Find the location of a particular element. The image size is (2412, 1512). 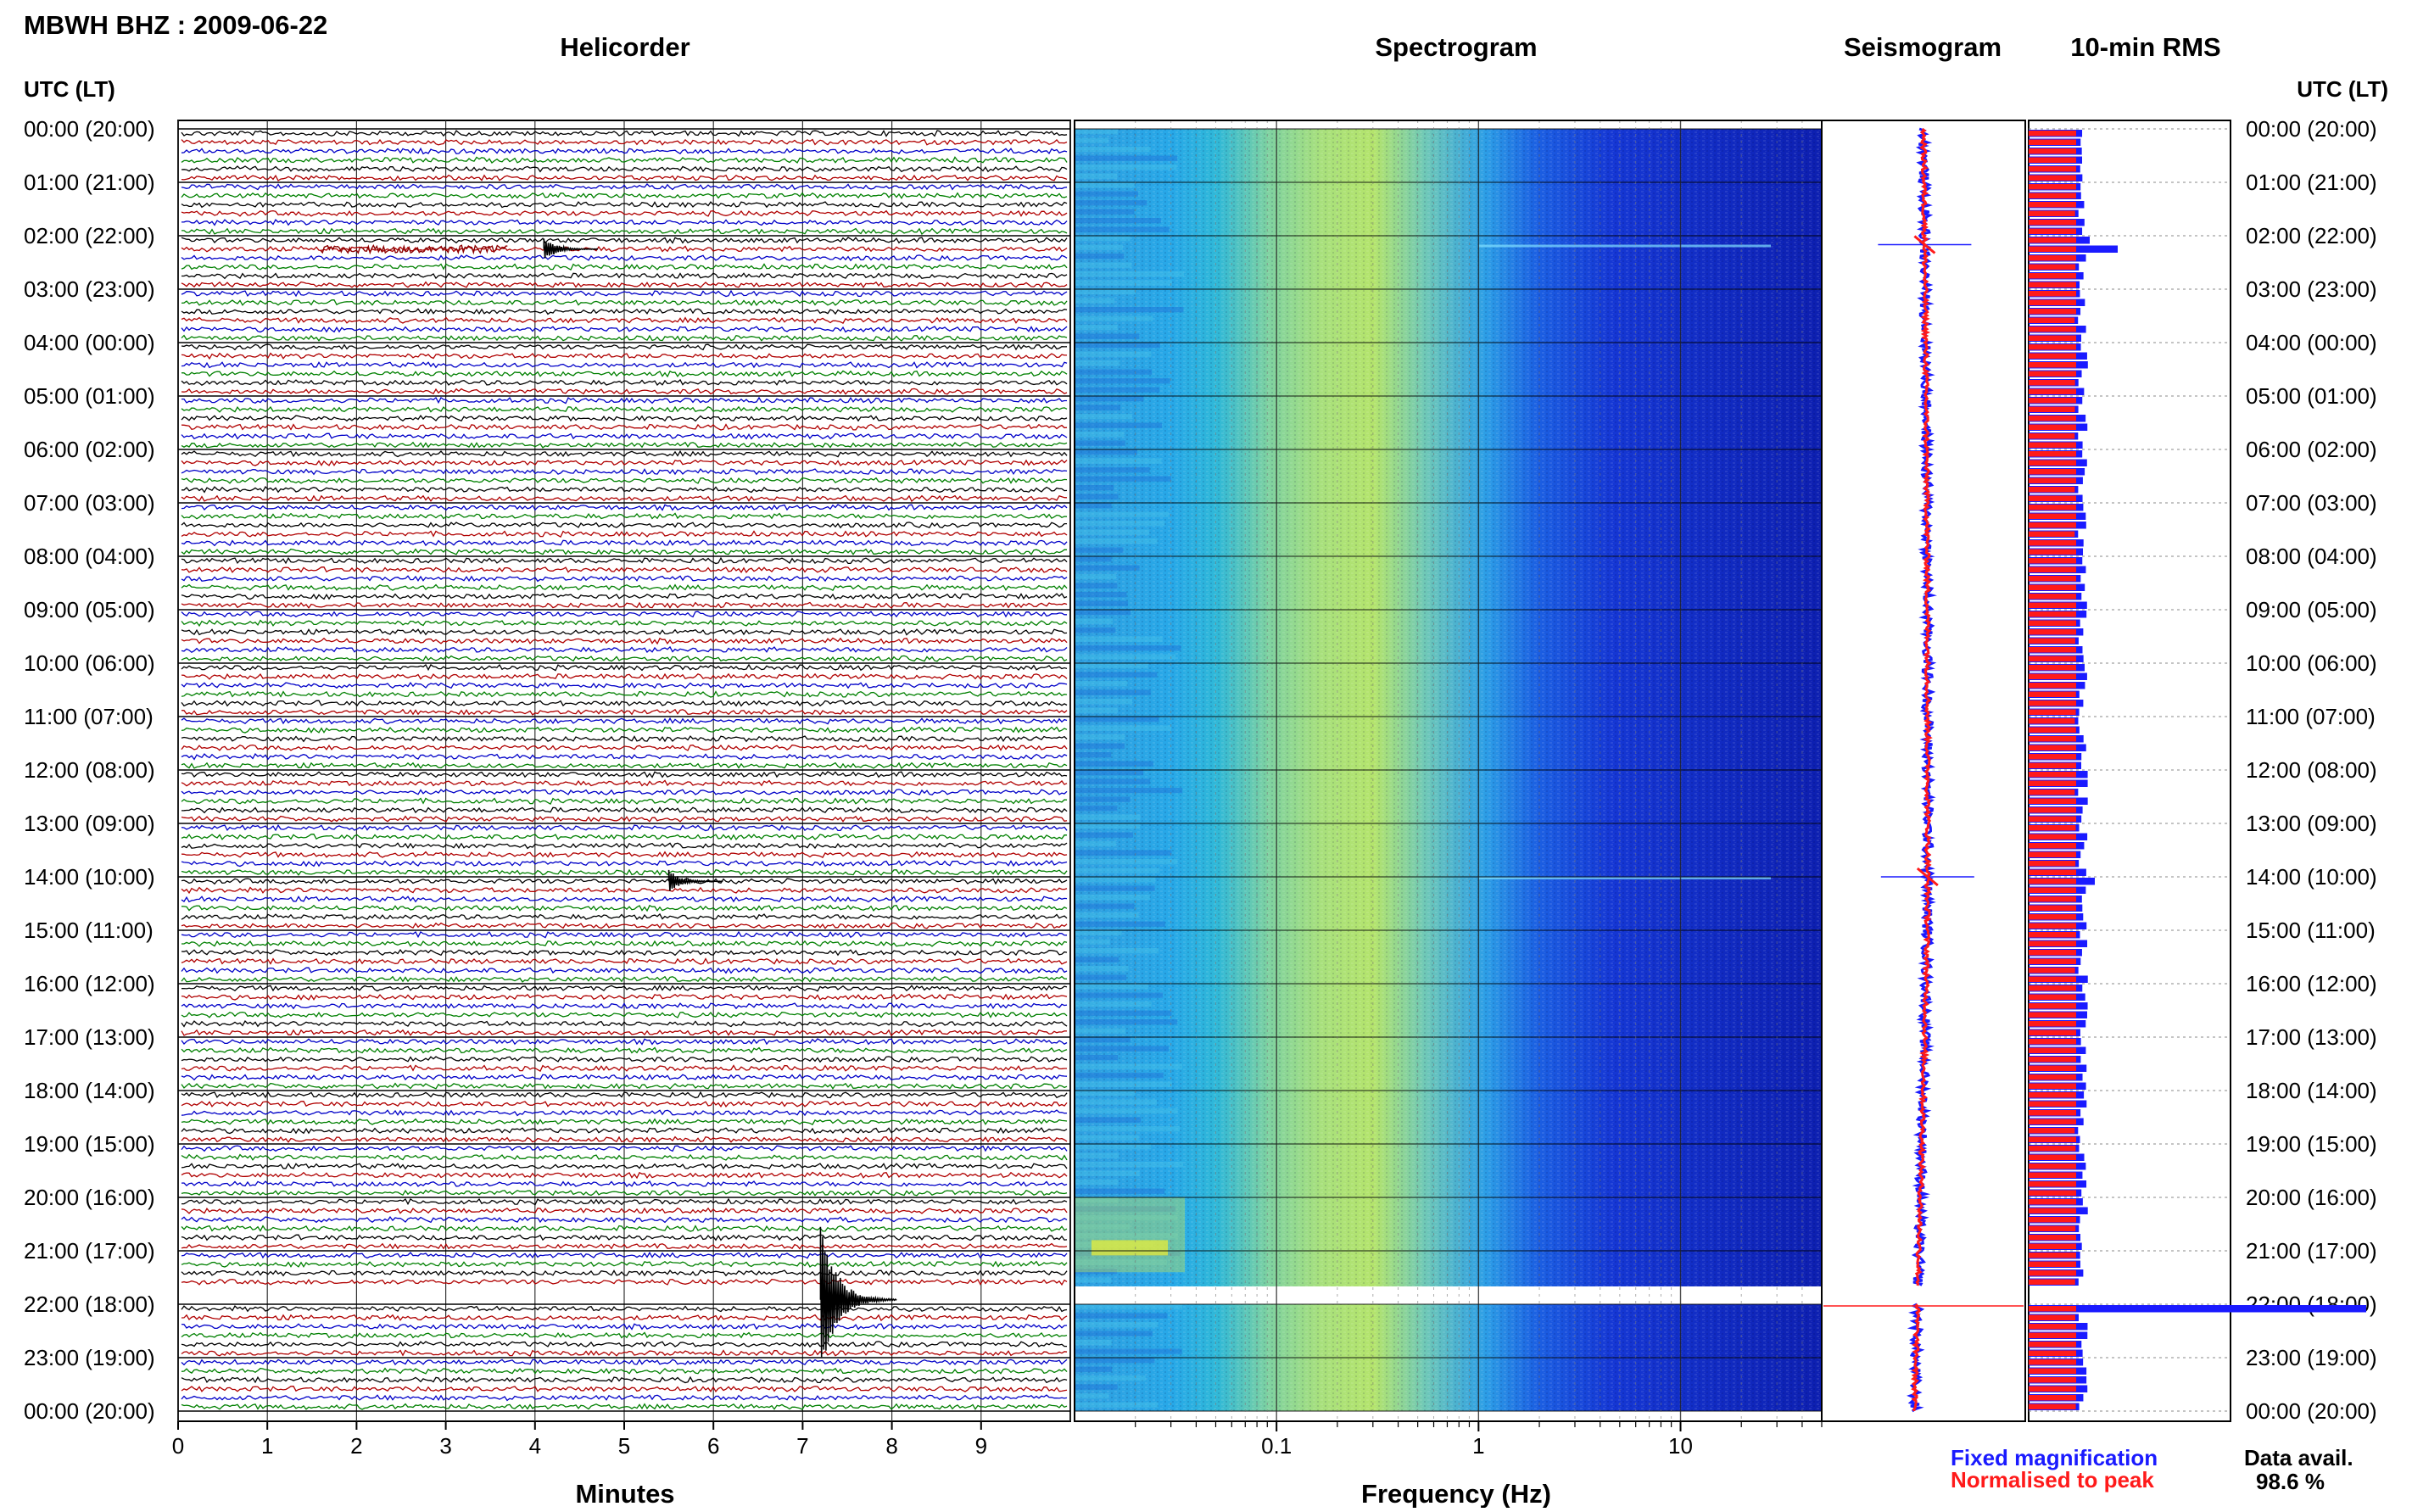

utc-label-left: 19:00 (15:00) is located at coordinates (89, 1144).